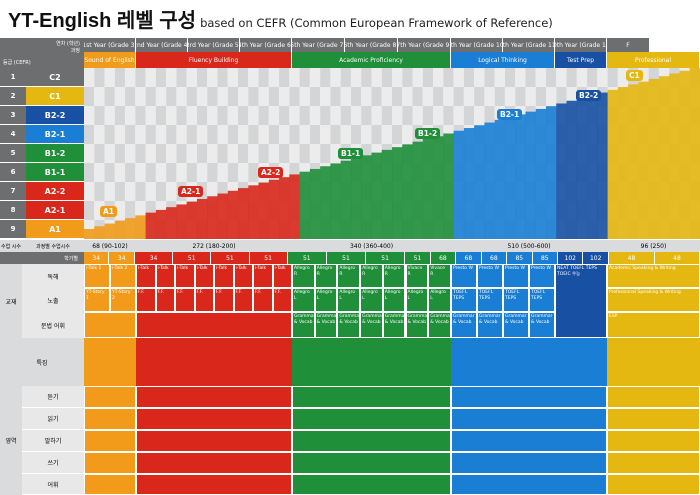 The width and height of the screenshot is (700, 495). What do you see at coordinates (11, 440) in the screenshot?
I see `skills-section-label: 영역` at bounding box center [11, 440].